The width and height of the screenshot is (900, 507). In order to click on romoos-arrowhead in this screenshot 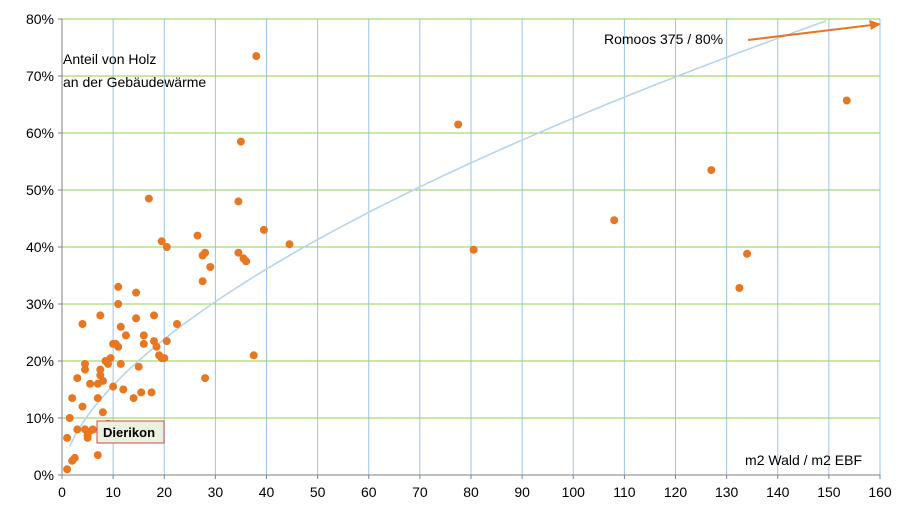, I will do `click(875, 25)`.